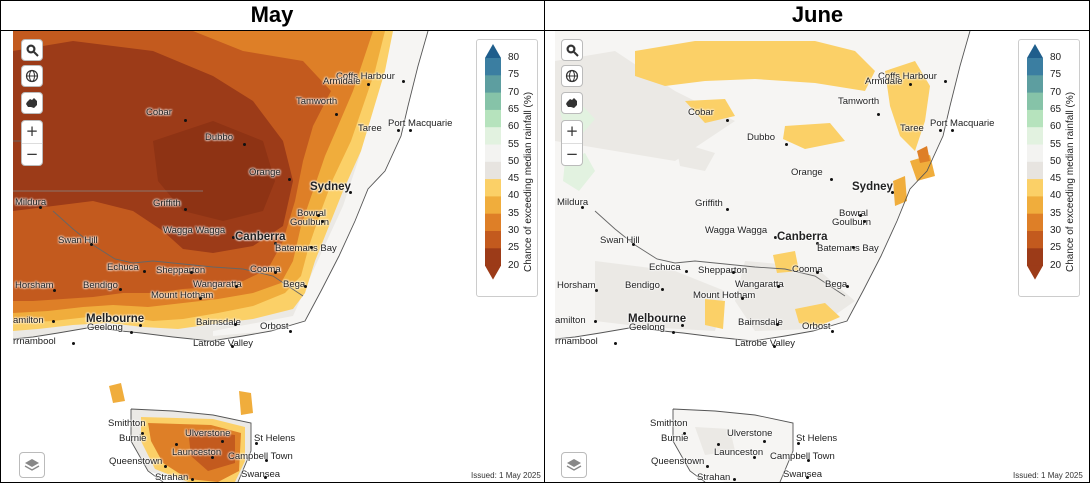  What do you see at coordinates (1035, 51) in the screenshot?
I see `legend-arrow-up` at bounding box center [1035, 51].